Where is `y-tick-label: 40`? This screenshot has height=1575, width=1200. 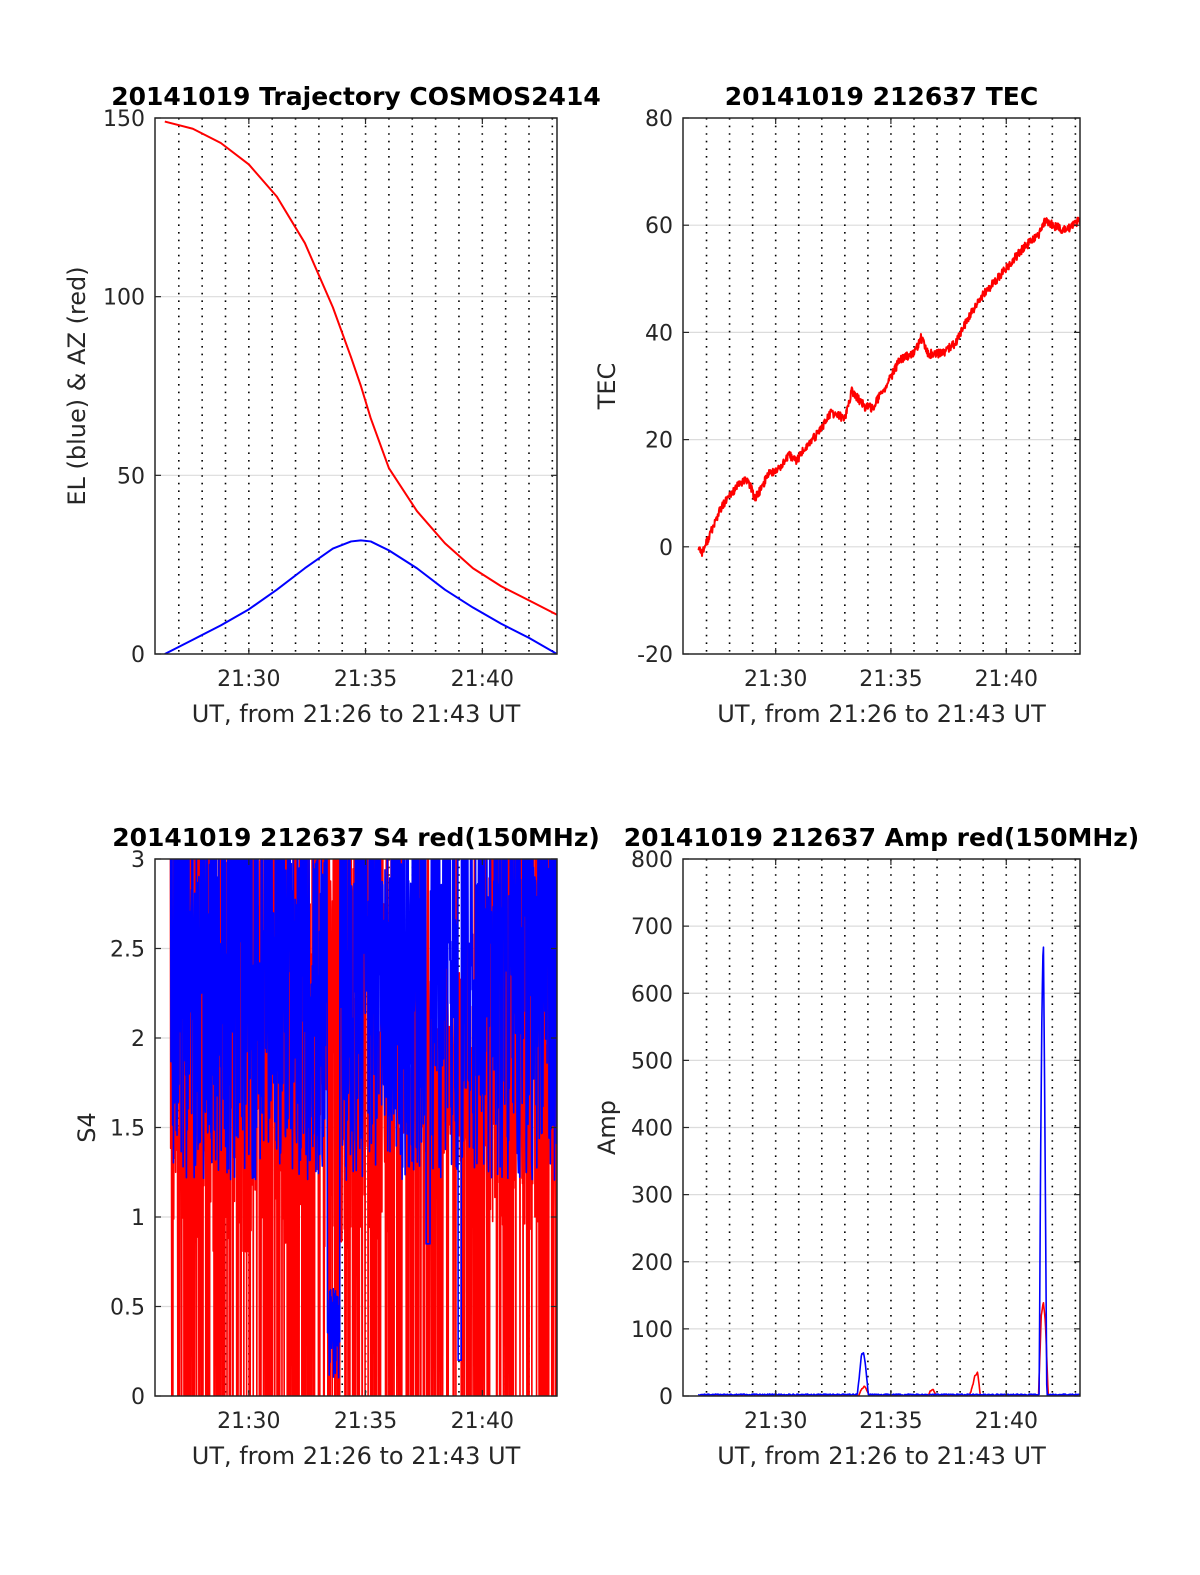 y-tick-label: 40 is located at coordinates (659, 333).